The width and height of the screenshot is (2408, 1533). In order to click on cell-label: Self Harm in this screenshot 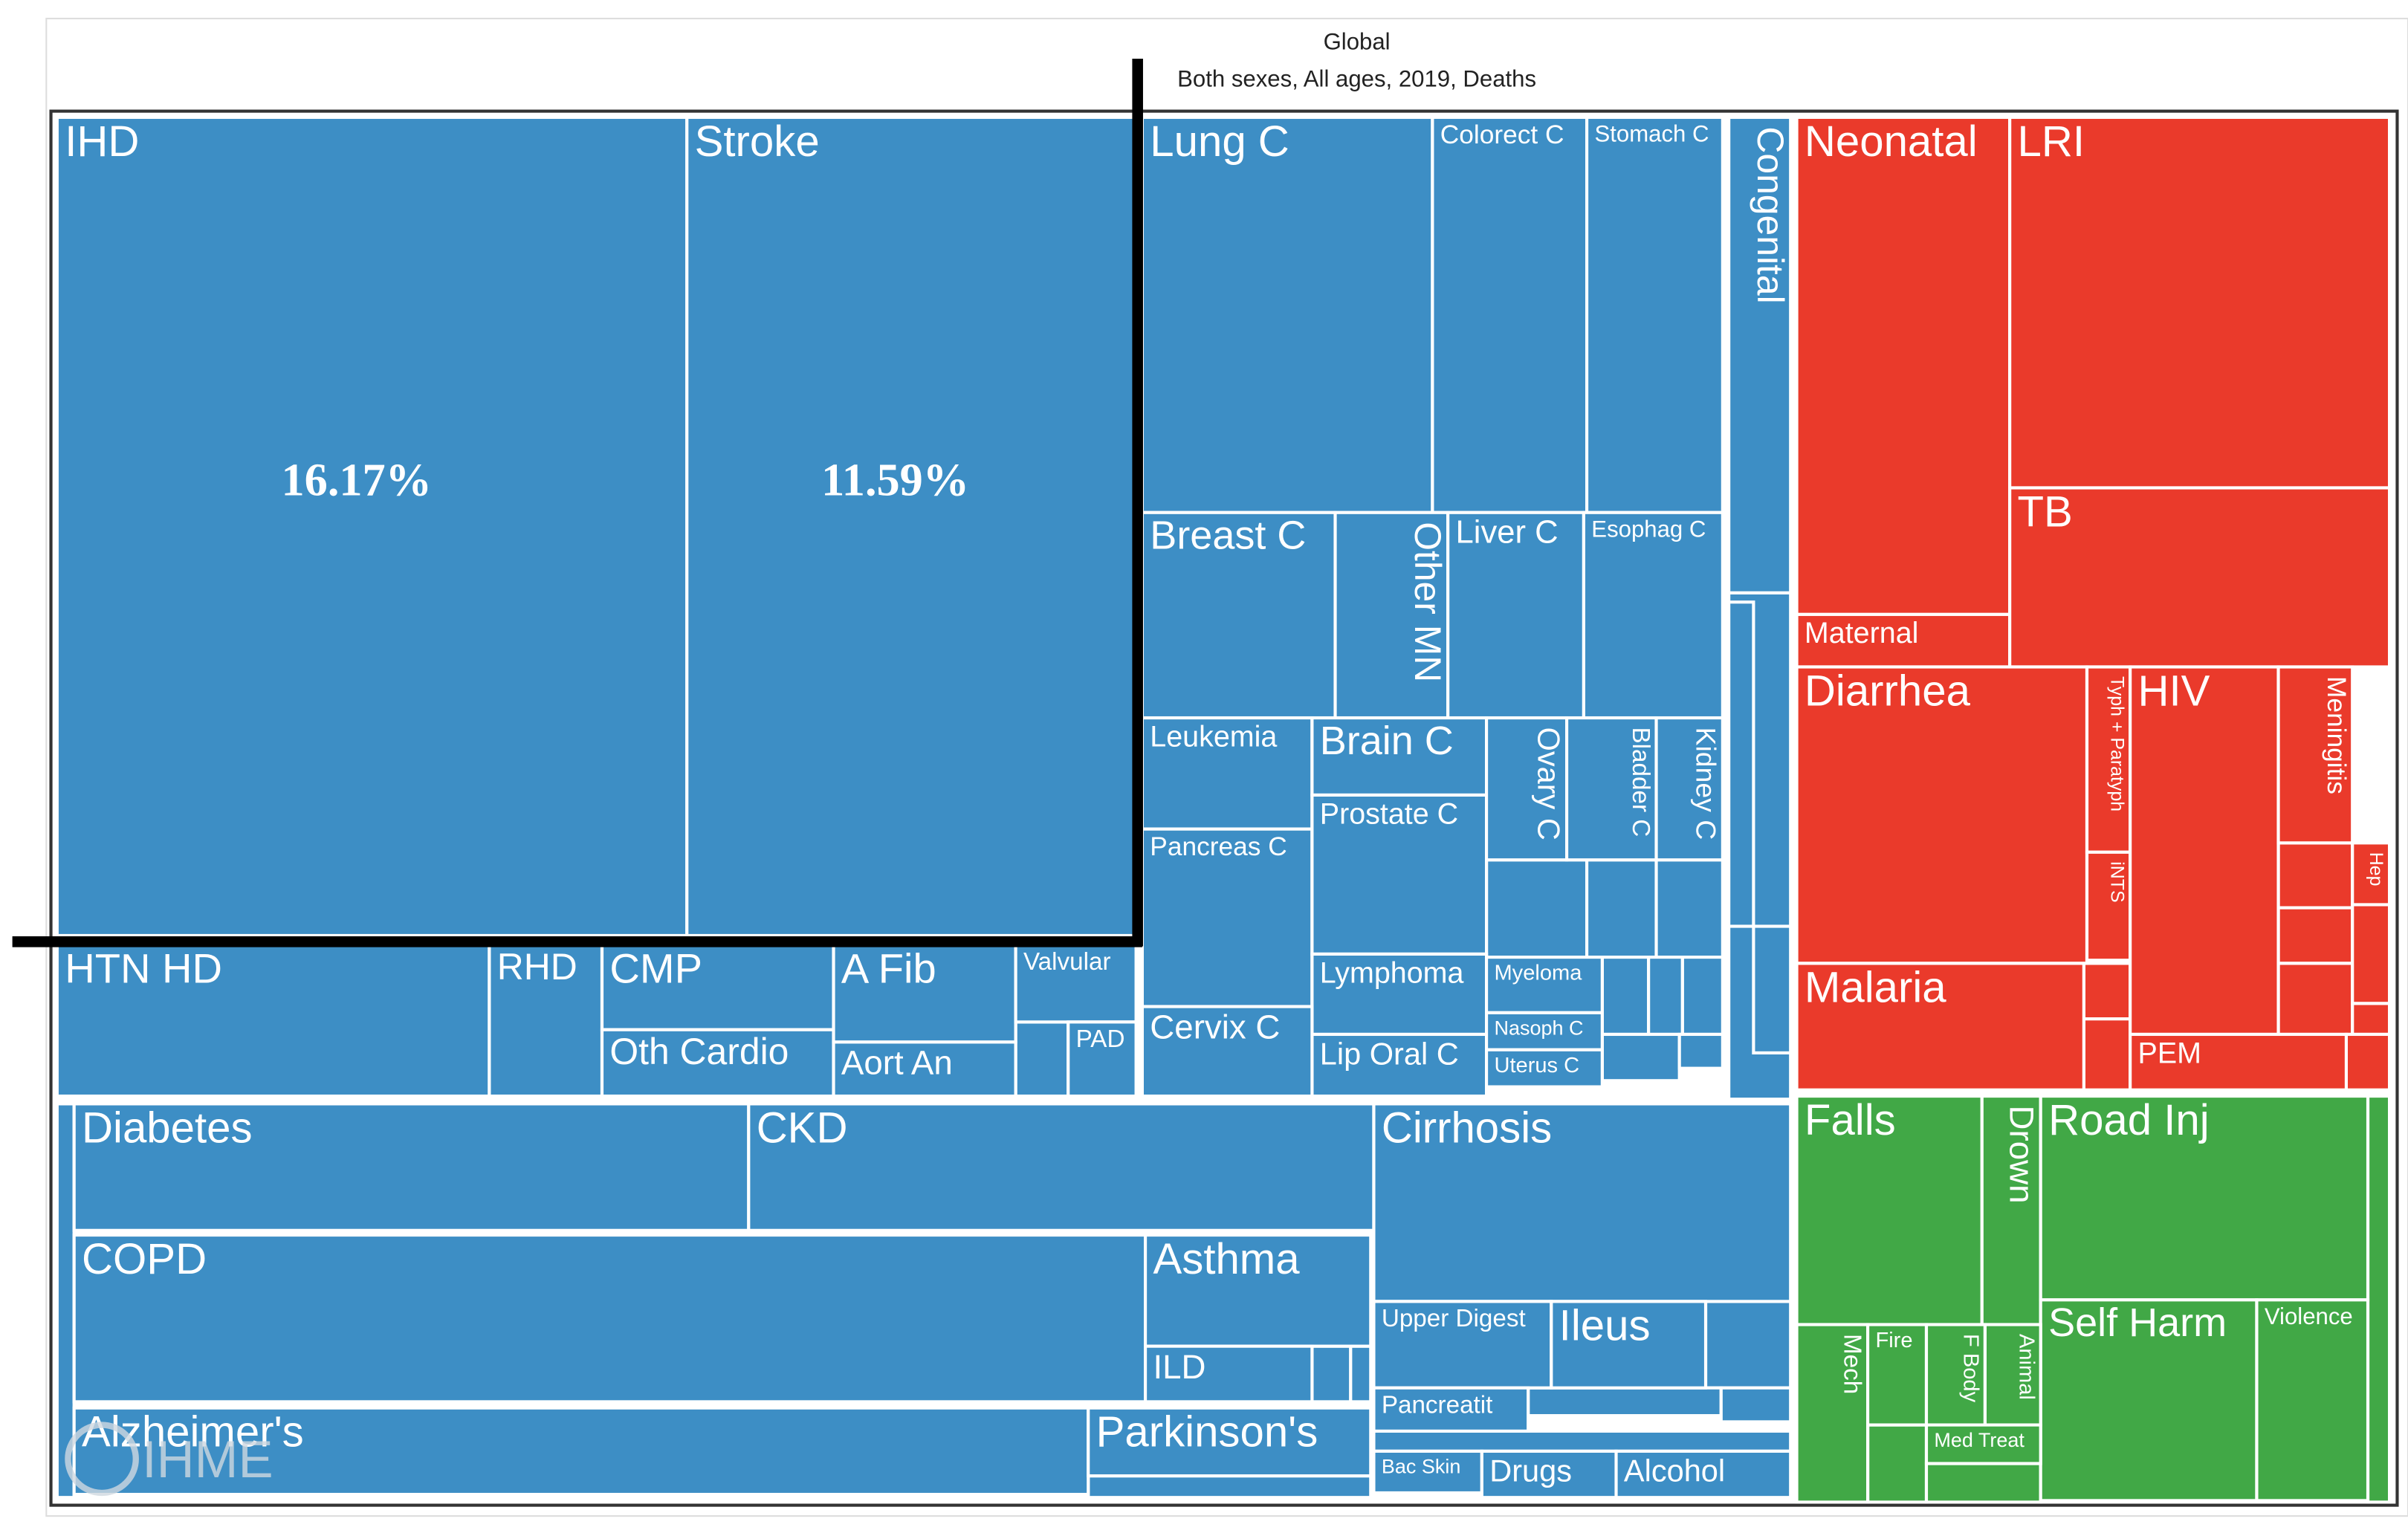, I will do `click(2137, 1323)`.